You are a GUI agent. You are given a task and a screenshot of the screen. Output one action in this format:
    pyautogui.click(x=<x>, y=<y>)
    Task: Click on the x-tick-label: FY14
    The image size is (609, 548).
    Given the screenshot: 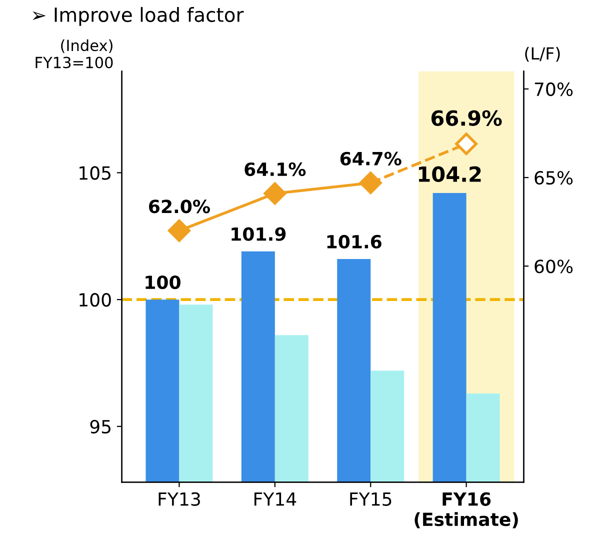 What is the action you would take?
    pyautogui.click(x=275, y=499)
    